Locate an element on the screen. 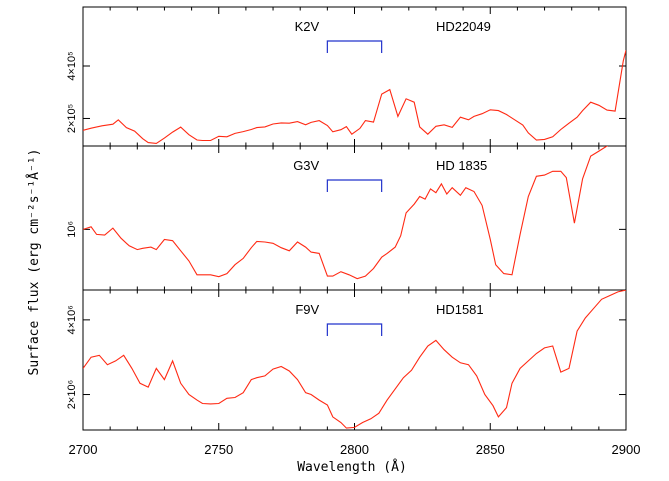  x-axis-ticks: 2700 2750 2800 2850 2900 is located at coordinates (355, 449).